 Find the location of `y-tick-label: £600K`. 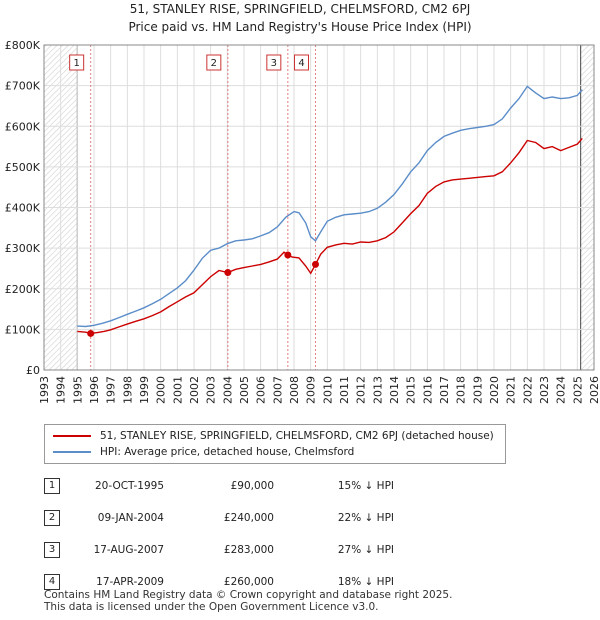

y-tick-label: £600K is located at coordinates (23, 126).